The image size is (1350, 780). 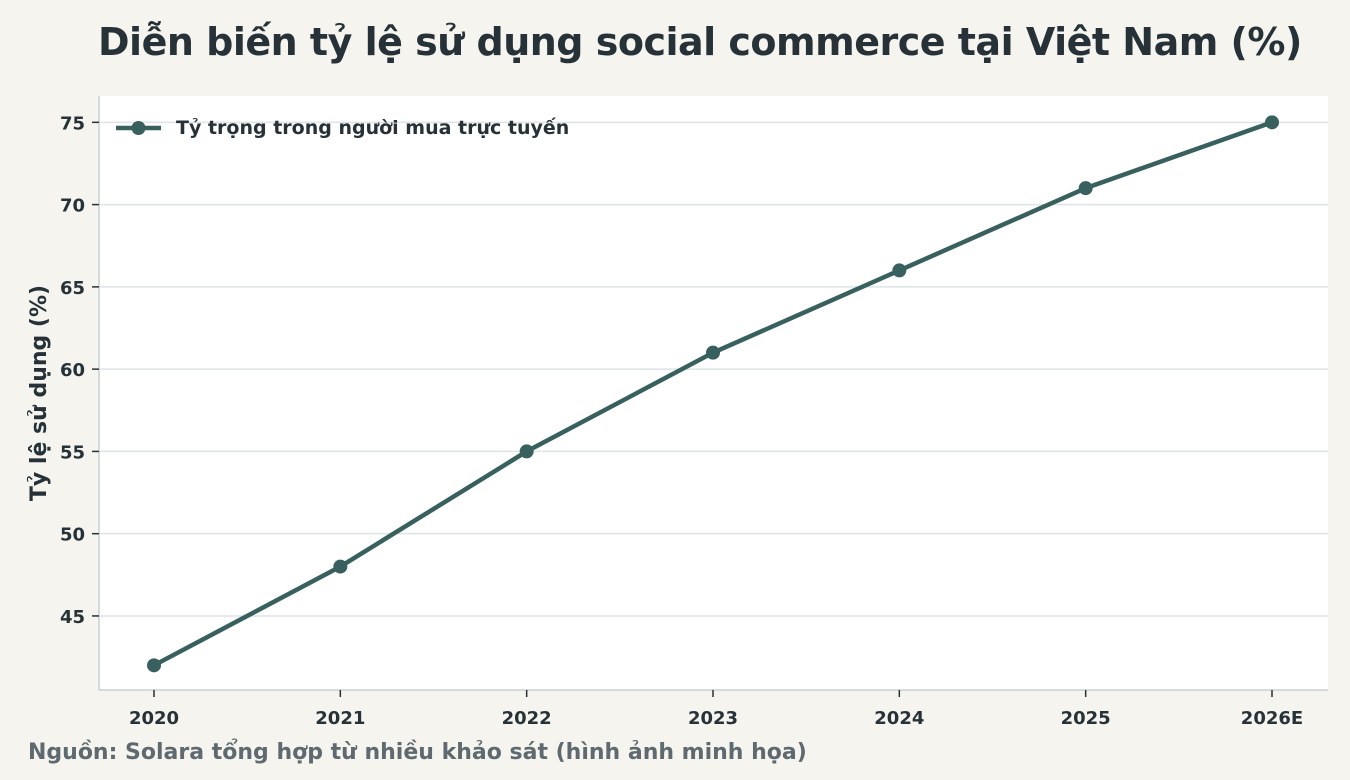 What do you see at coordinates (72, 288) in the screenshot?
I see `y-tick-label: 65` at bounding box center [72, 288].